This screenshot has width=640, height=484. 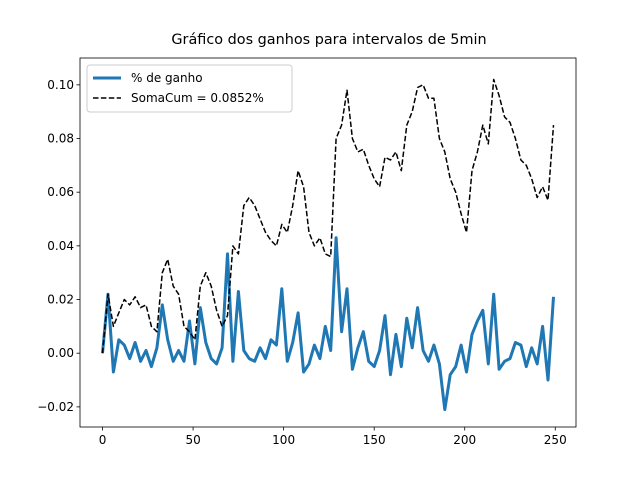 What do you see at coordinates (60, 192) in the screenshot?
I see `y-tick-label: 0.06` at bounding box center [60, 192].